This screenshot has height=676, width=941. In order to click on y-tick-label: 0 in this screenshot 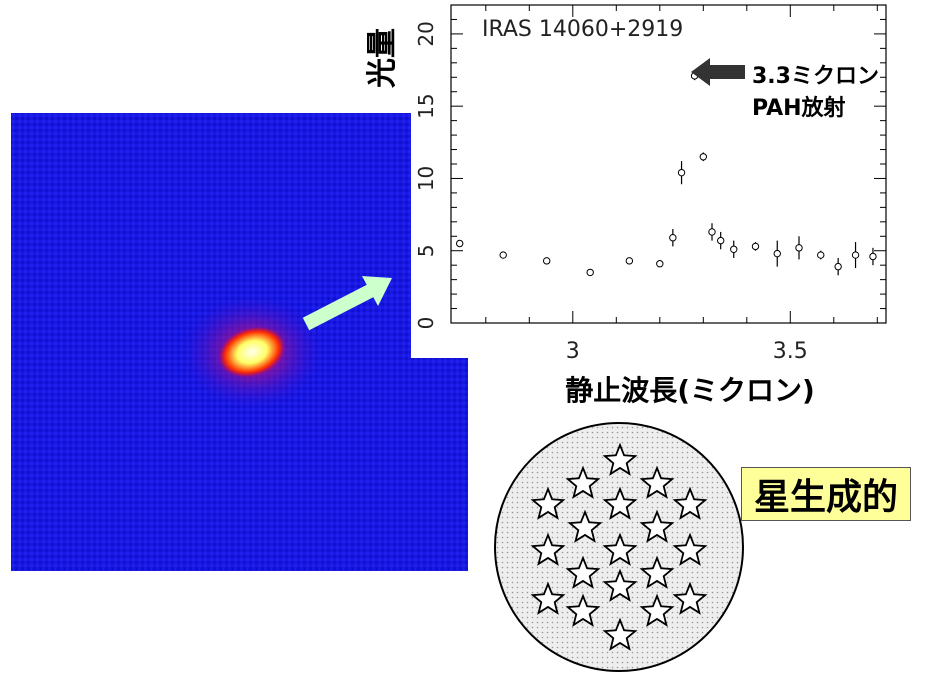, I will do `click(426, 323)`.